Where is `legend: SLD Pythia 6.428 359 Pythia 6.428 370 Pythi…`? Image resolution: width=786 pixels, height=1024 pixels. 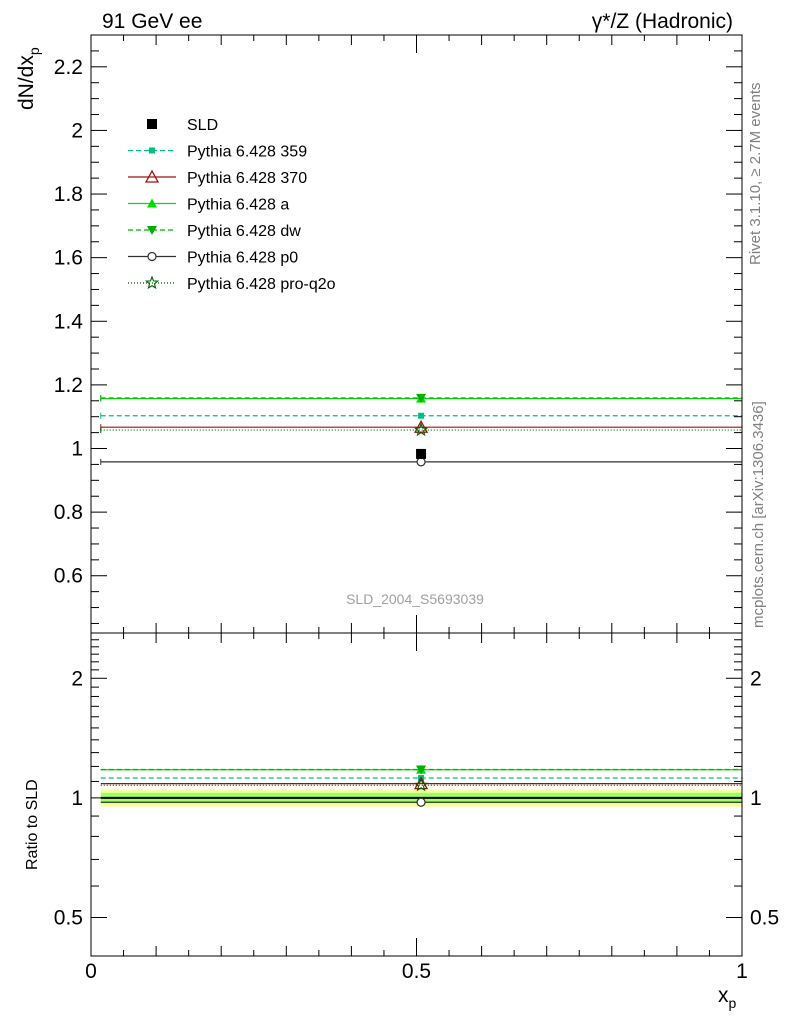
legend: SLD Pythia 6.428 359 Pythia 6.428 370 Pythi… is located at coordinates (232, 205).